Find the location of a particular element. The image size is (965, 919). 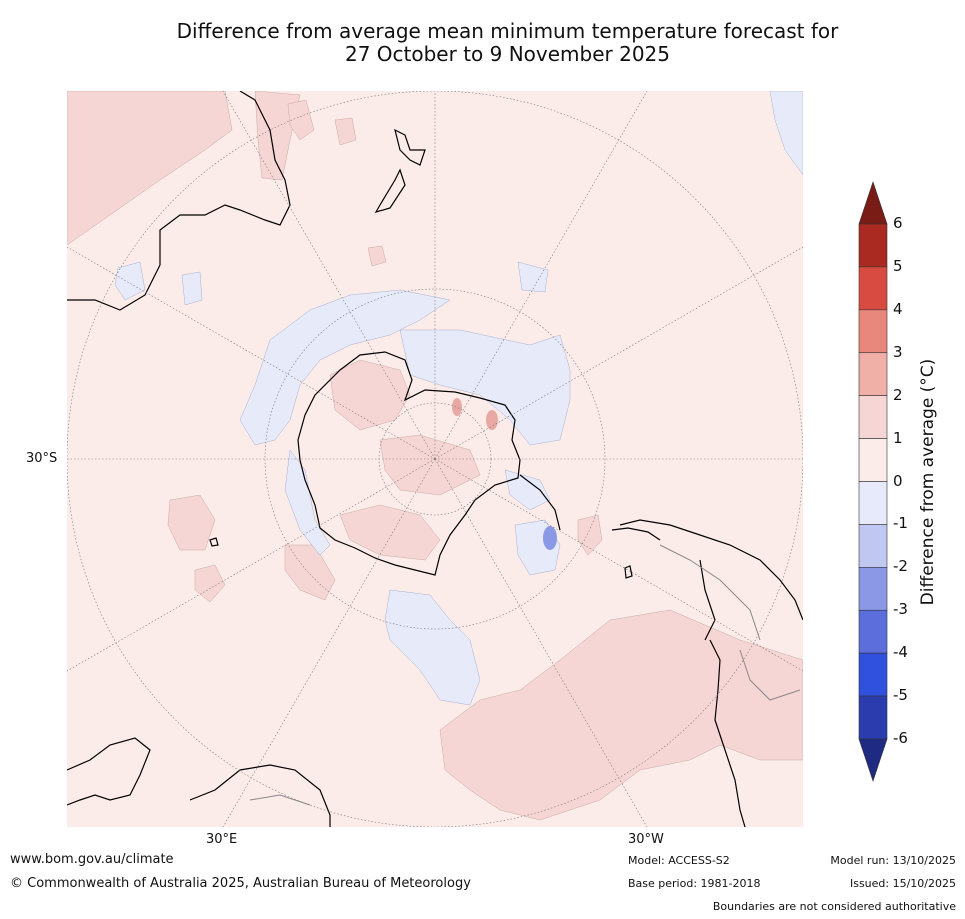

falklands-island is located at coordinates (628, 572).